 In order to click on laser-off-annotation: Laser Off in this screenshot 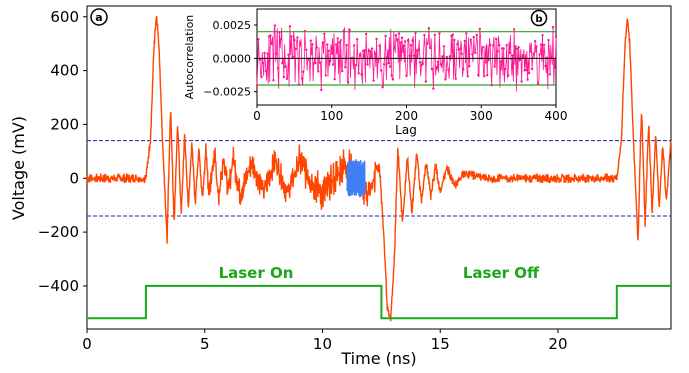, I will do `click(501, 273)`.